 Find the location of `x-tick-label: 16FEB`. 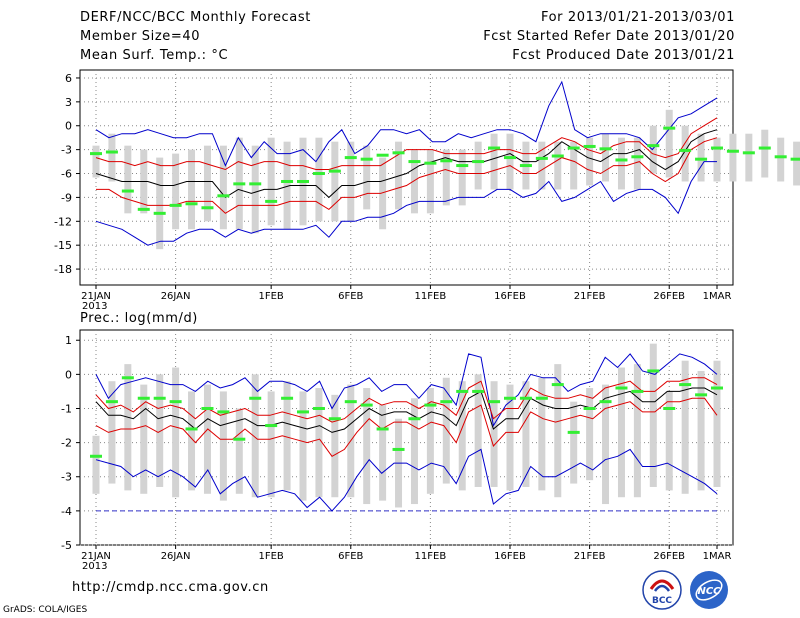

x-tick-label: 16FEB is located at coordinates (510, 296).